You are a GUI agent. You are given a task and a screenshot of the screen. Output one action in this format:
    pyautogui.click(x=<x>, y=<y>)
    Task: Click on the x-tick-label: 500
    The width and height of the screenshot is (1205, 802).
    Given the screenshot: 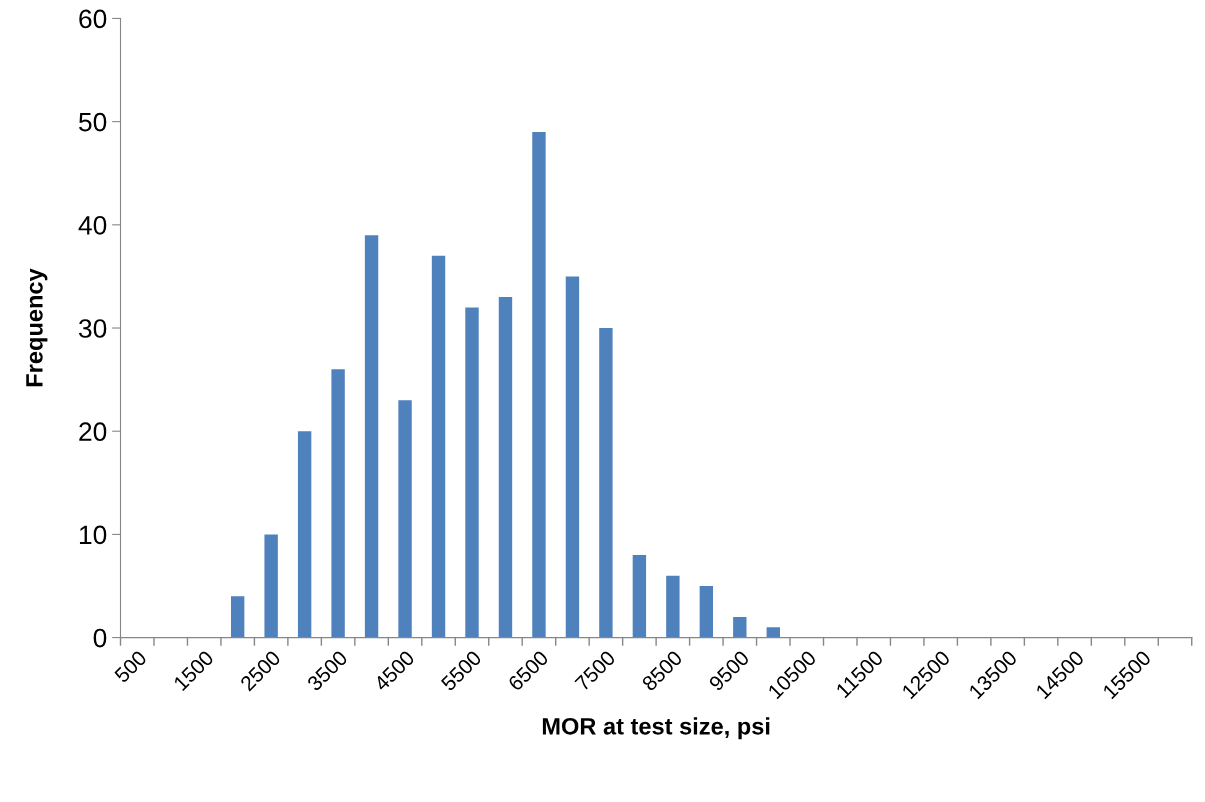 What is the action you would take?
    pyautogui.click(x=130, y=666)
    